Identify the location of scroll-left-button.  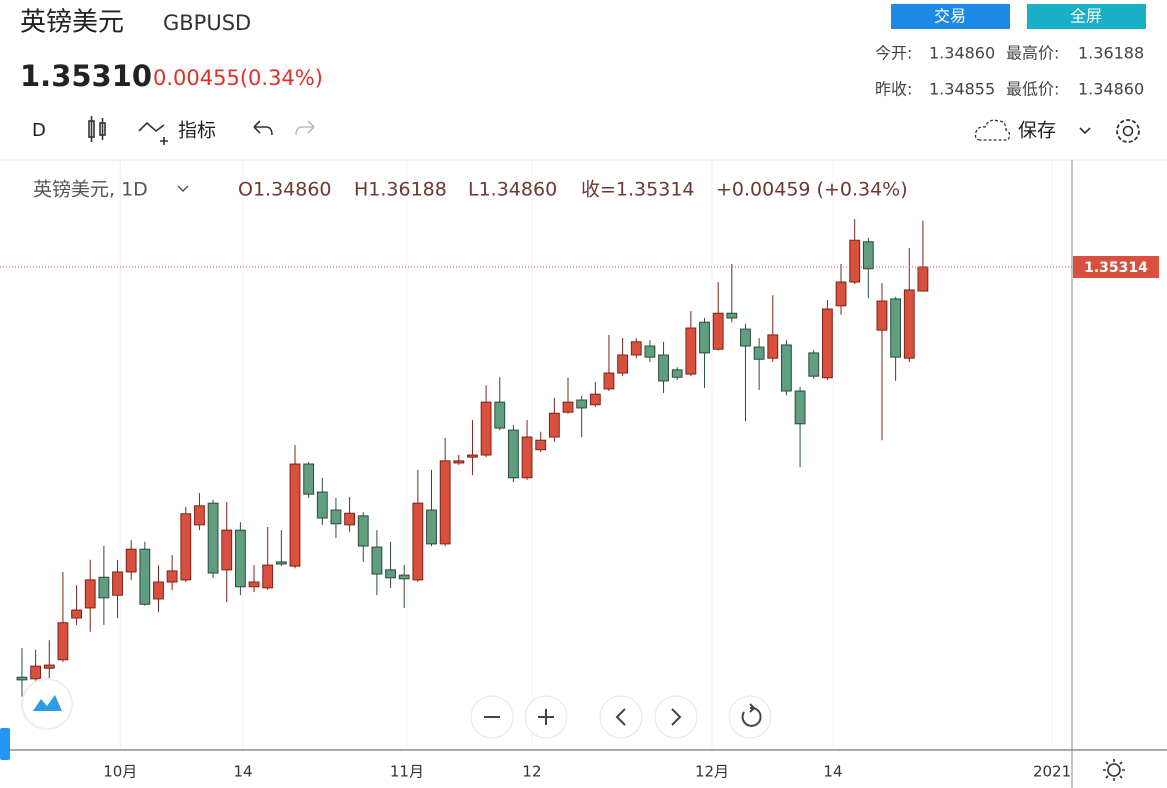
(621, 717).